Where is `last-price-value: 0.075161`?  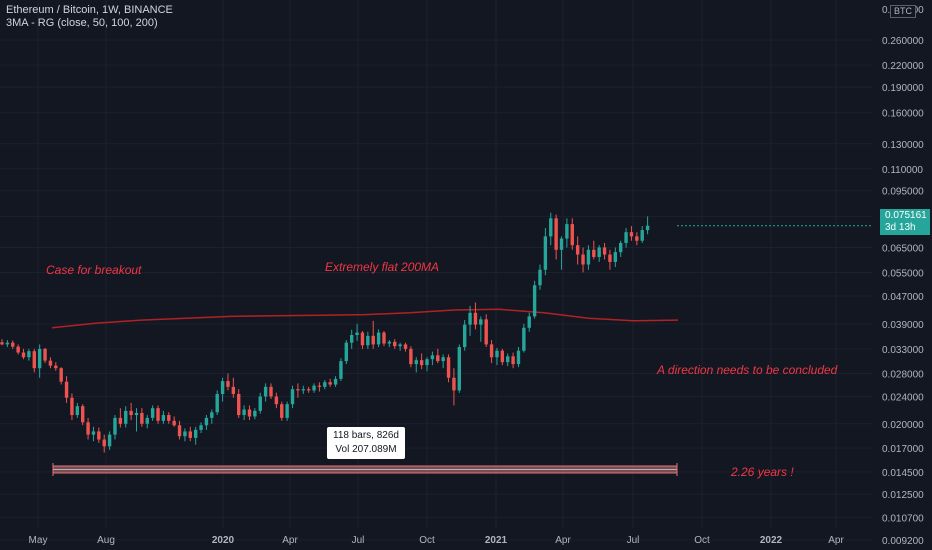 last-price-value: 0.075161 is located at coordinates (906, 215).